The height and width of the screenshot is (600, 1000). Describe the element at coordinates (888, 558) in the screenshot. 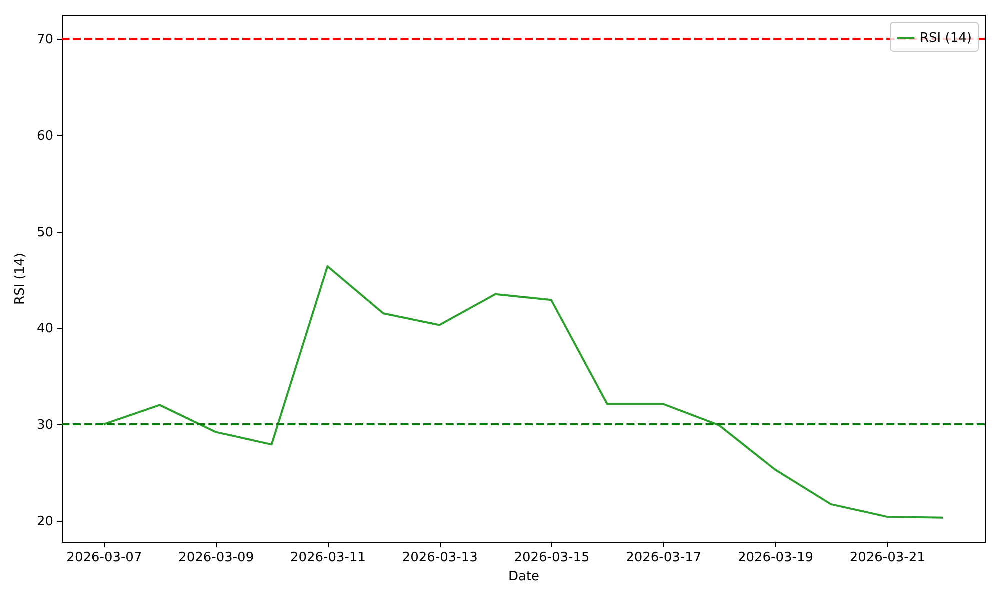

I see `x-tick-label: 2026-03-21` at that location.